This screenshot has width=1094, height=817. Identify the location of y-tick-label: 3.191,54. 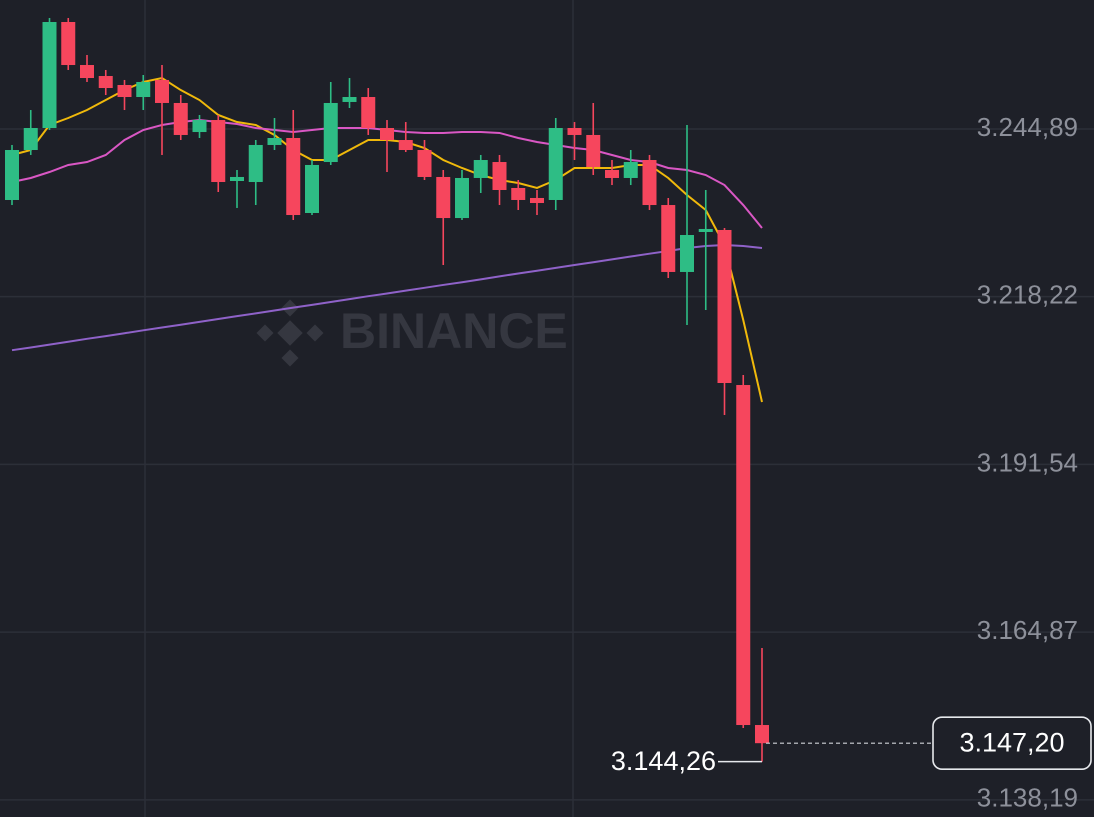
(1027, 462).